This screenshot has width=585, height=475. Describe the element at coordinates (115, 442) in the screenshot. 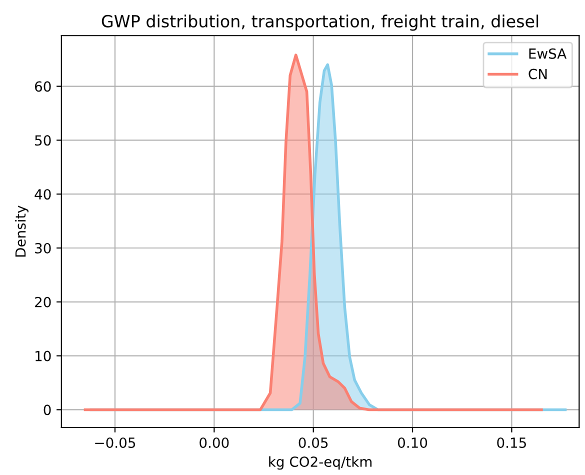

I see `x-tick-label: −0.05` at that location.